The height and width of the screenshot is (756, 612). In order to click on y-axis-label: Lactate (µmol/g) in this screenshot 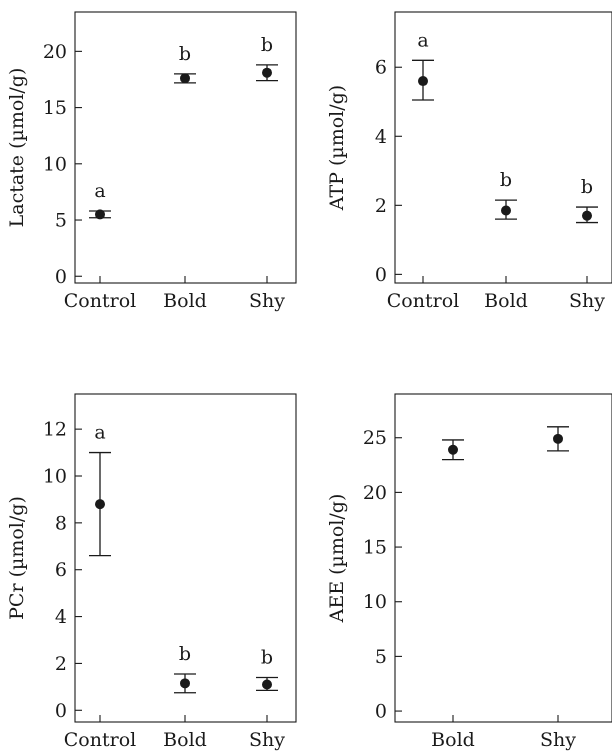, I will do `click(17, 148)`.